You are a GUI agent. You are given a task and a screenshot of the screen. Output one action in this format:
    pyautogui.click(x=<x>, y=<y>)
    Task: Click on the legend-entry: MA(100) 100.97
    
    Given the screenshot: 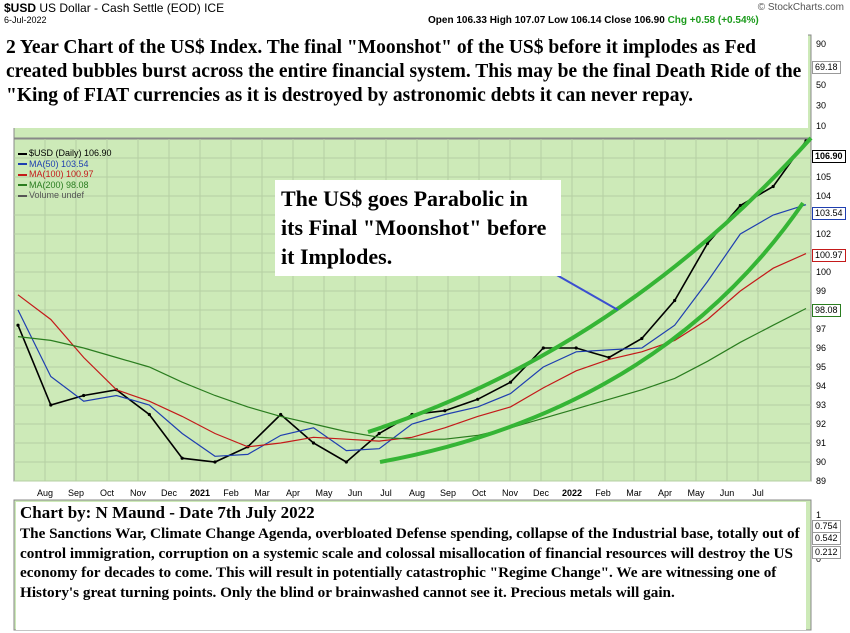 What is the action you would take?
    pyautogui.click(x=65, y=174)
    